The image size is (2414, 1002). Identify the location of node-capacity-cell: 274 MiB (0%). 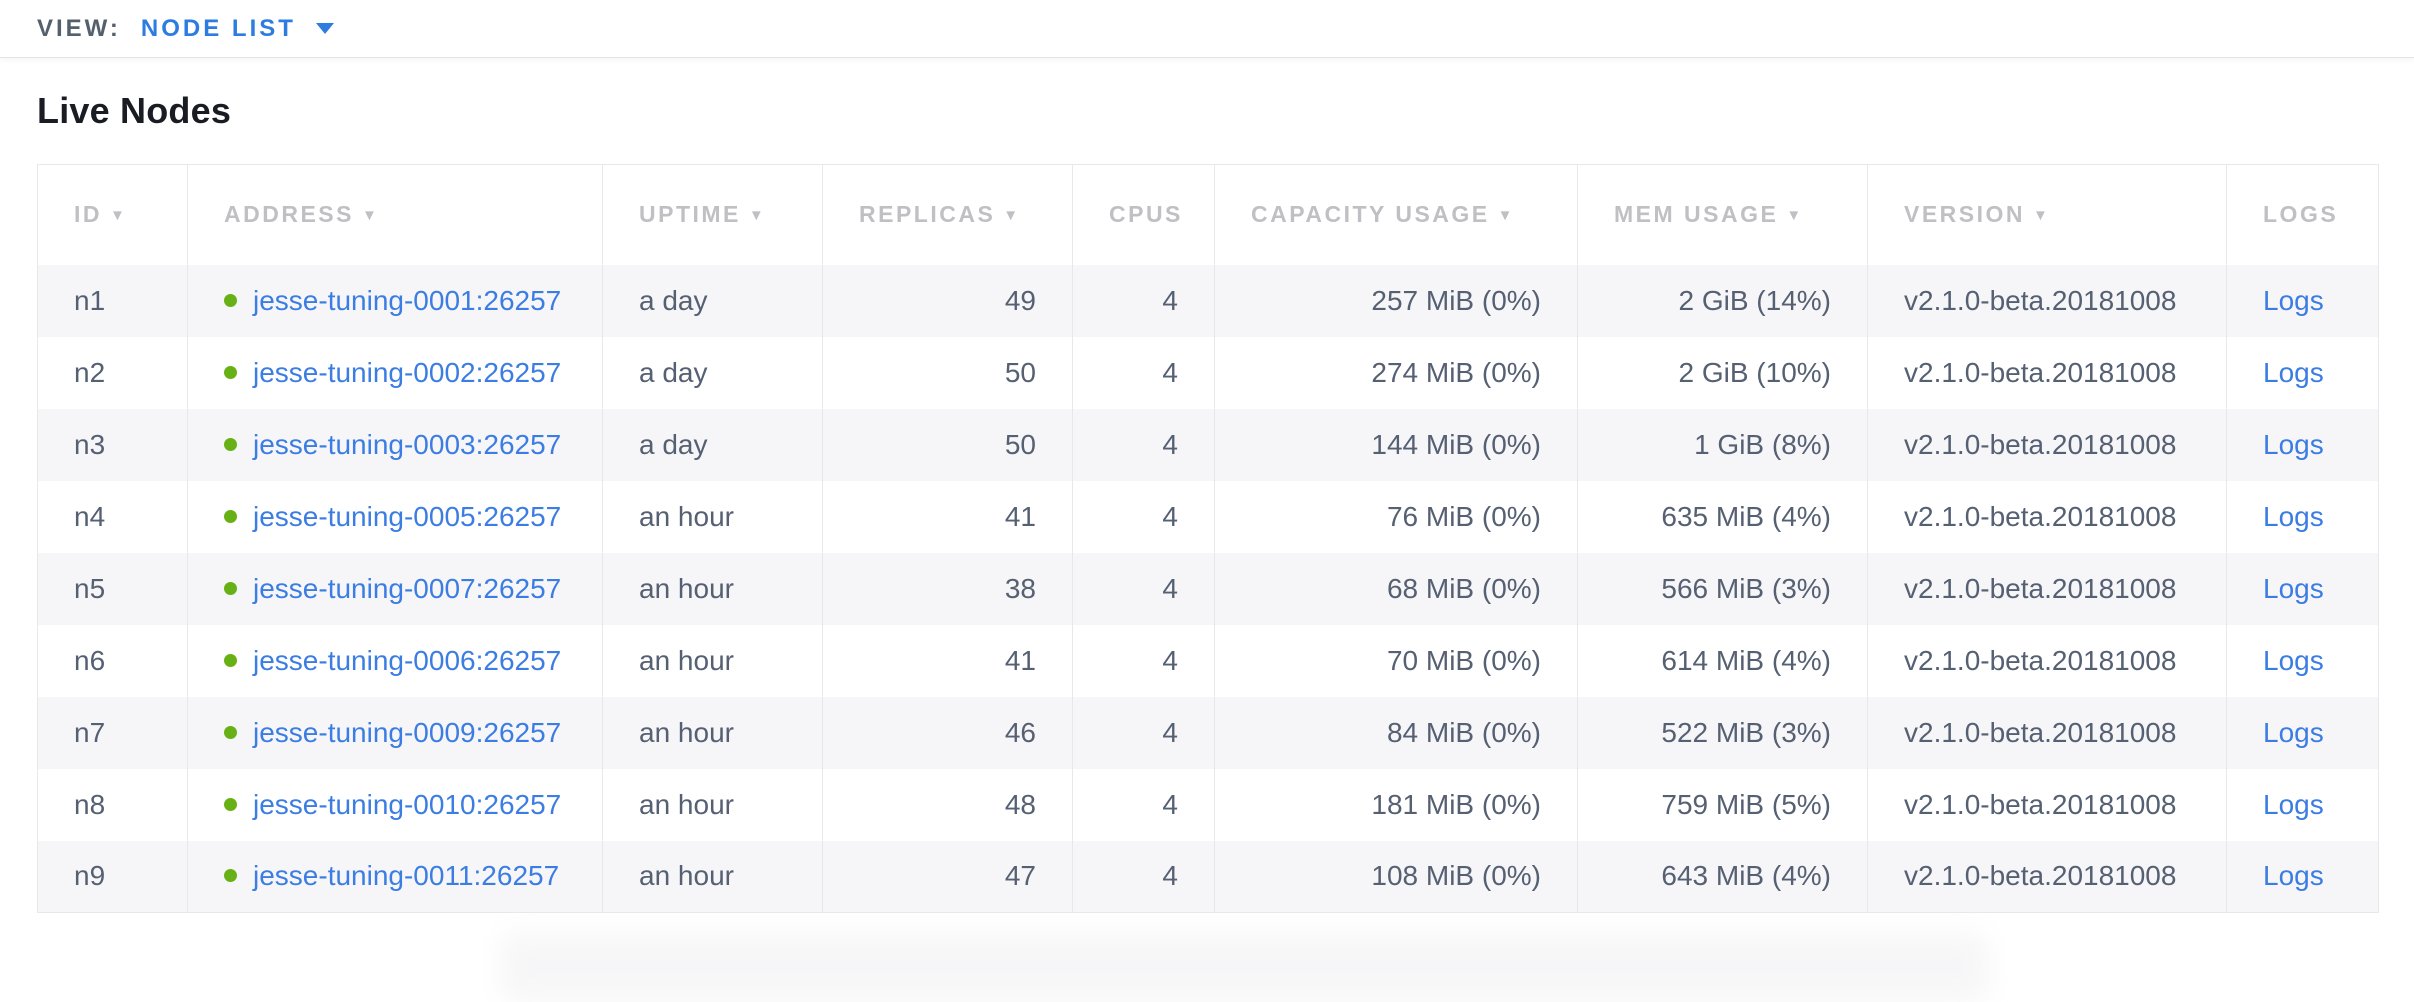
(1396, 372).